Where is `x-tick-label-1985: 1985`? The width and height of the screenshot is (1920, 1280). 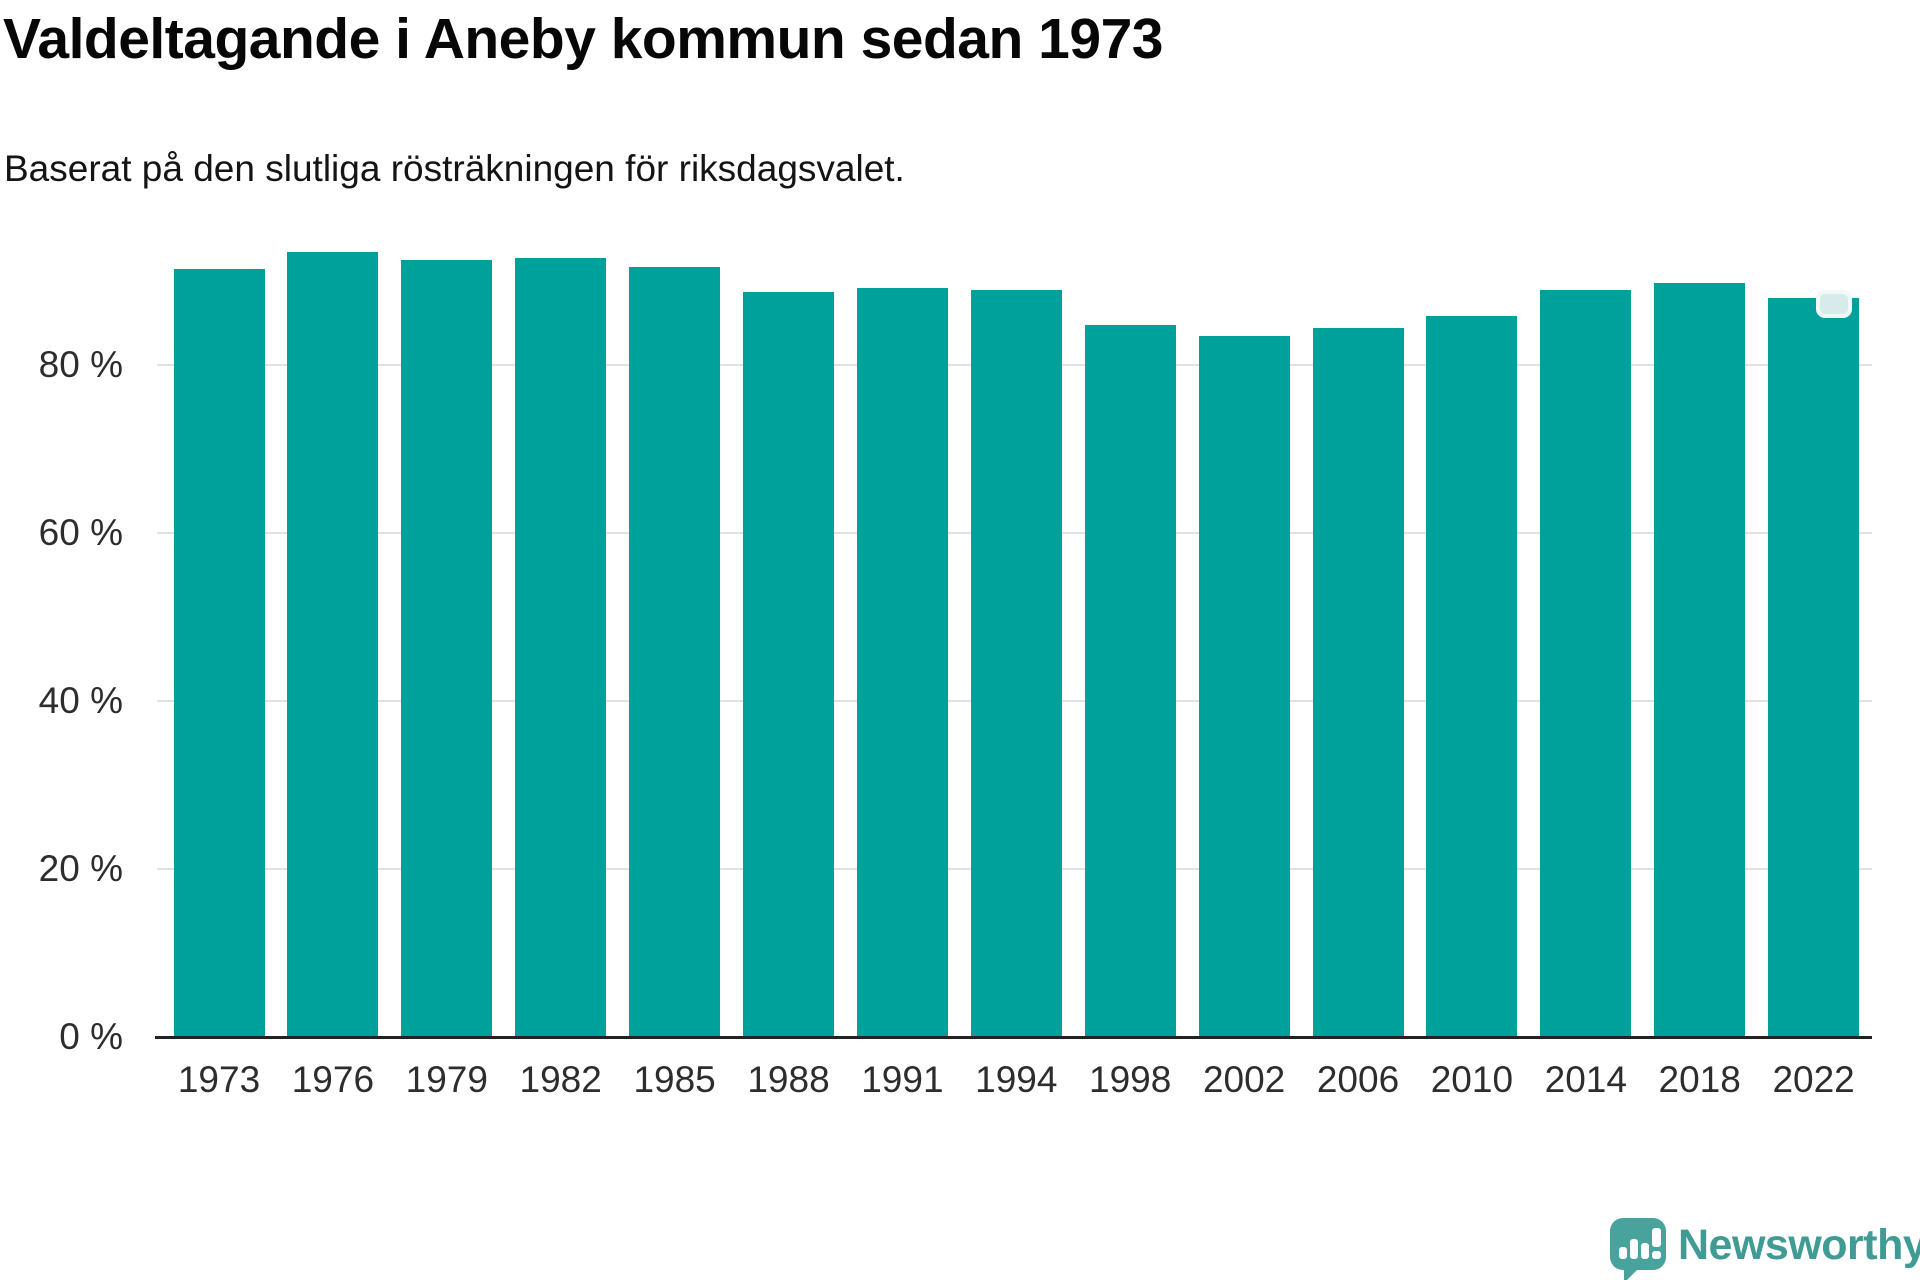
x-tick-label-1985: 1985 is located at coordinates (674, 1079).